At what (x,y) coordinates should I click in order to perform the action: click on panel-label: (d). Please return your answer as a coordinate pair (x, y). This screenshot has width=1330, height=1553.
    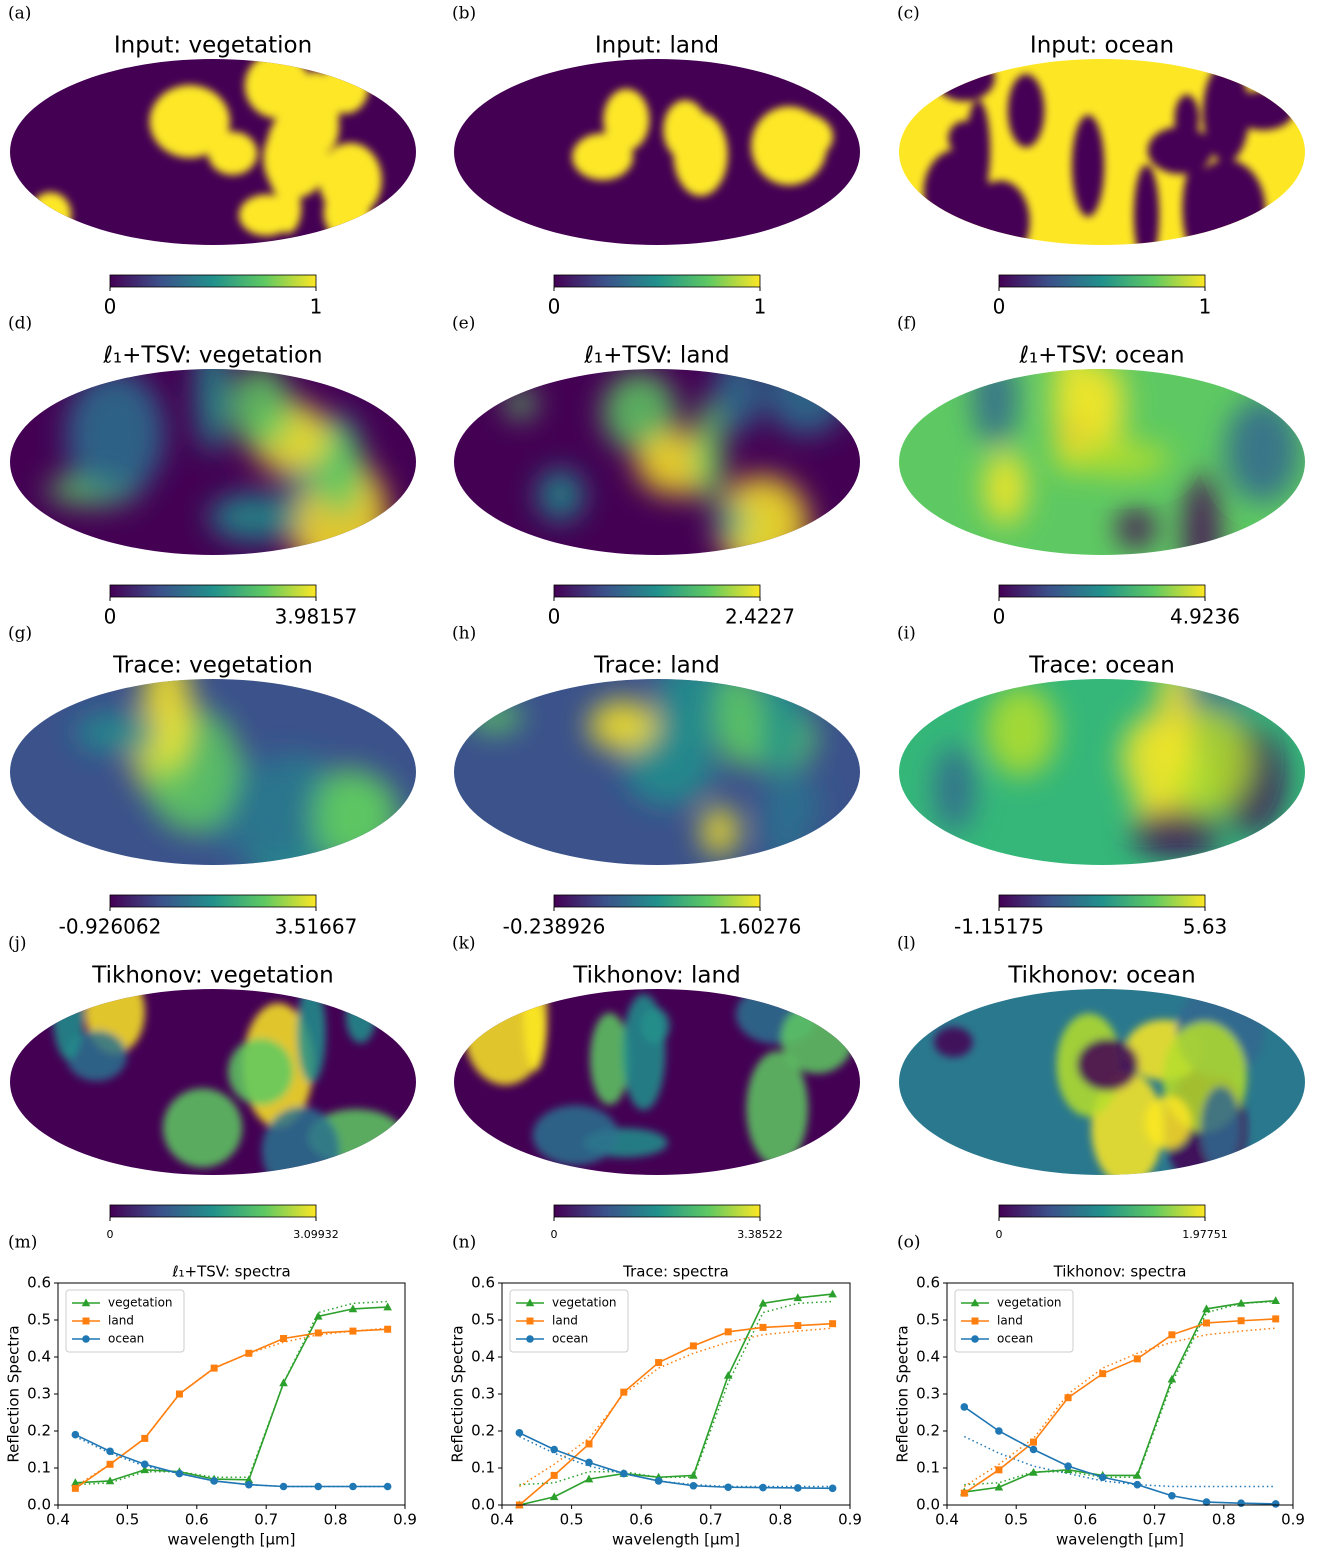
    Looking at the image, I should click on (20, 324).